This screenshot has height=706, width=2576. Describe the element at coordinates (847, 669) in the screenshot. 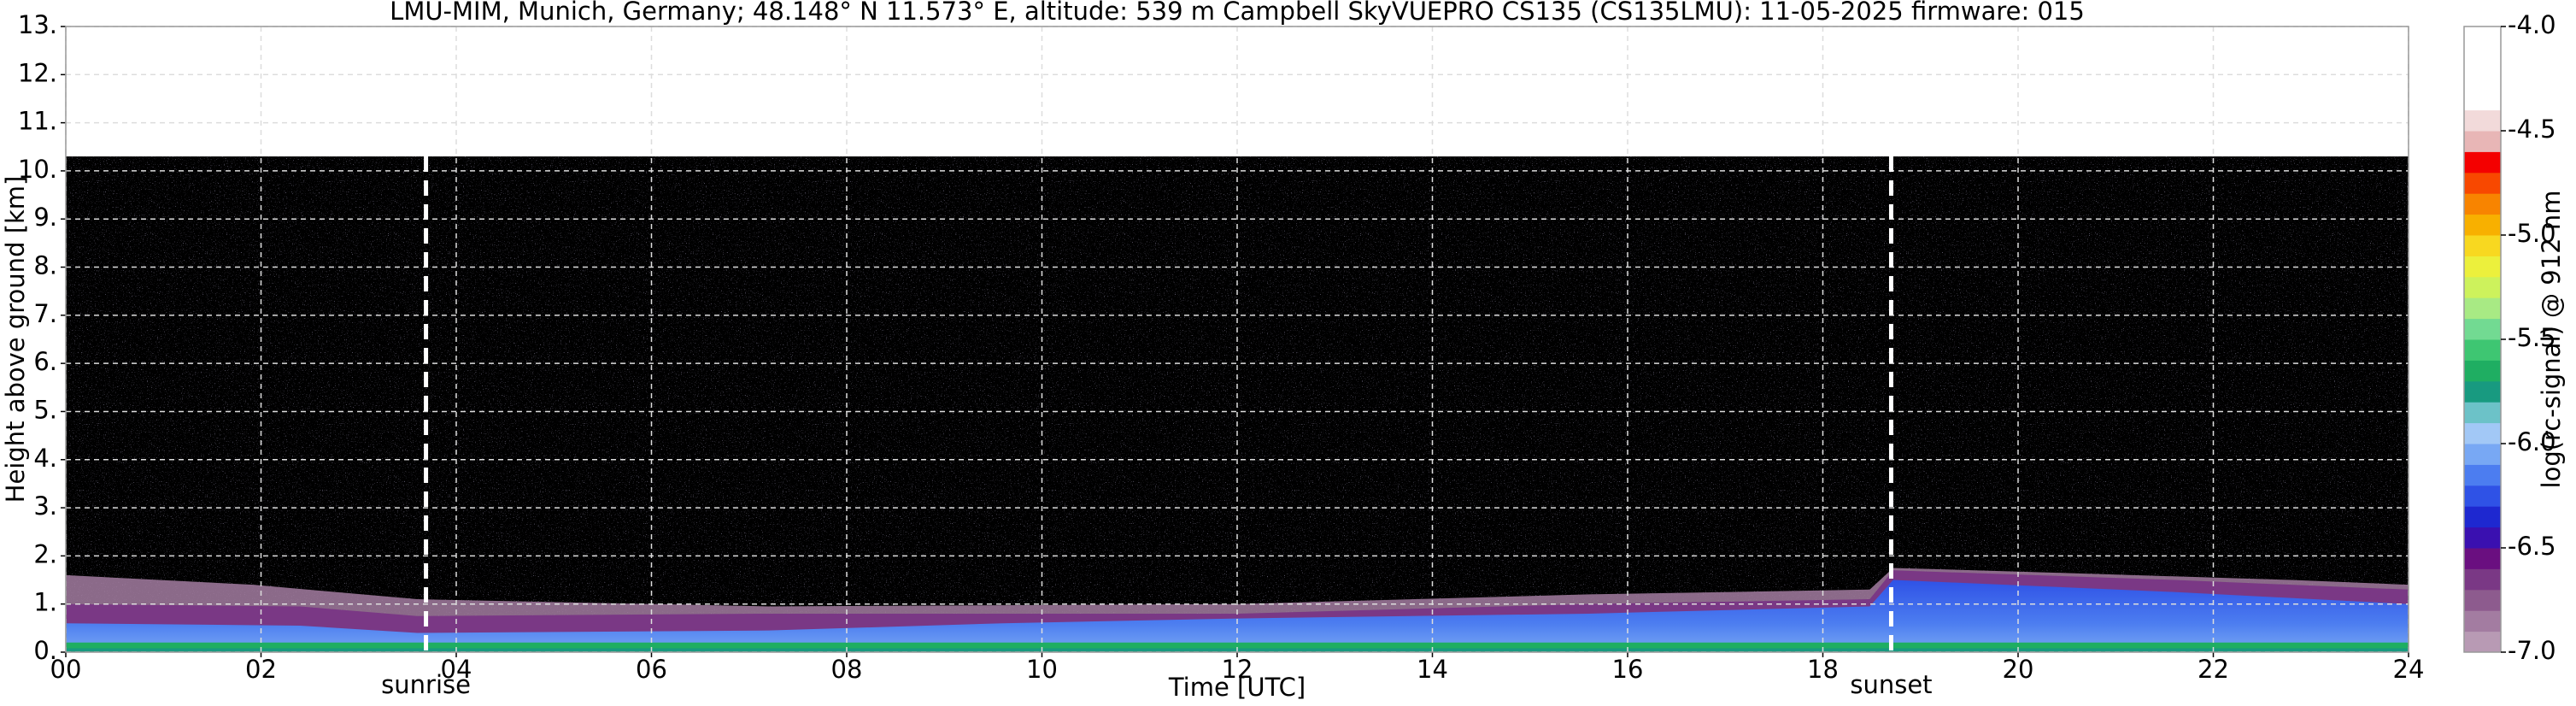

I see `x-tick-label: 08` at that location.